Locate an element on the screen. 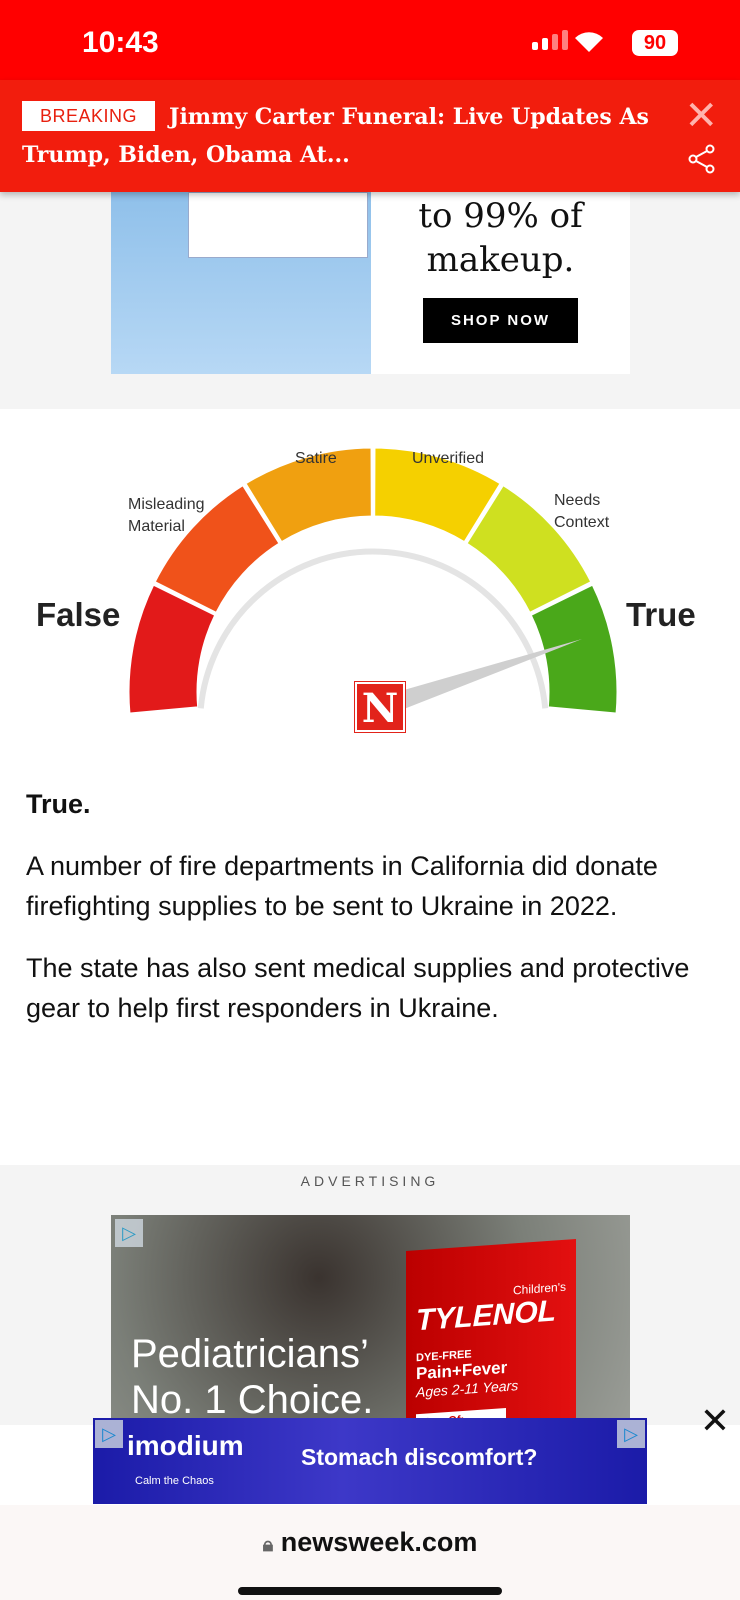 This screenshot has width=740, height=1600. browser-address-bar: 🔒︎ newsweek.com is located at coordinates (370, 1552).